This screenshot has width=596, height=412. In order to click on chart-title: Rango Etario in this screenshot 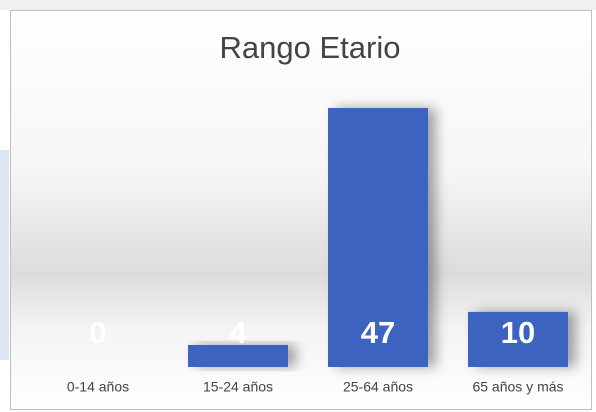, I will do `click(310, 47)`.